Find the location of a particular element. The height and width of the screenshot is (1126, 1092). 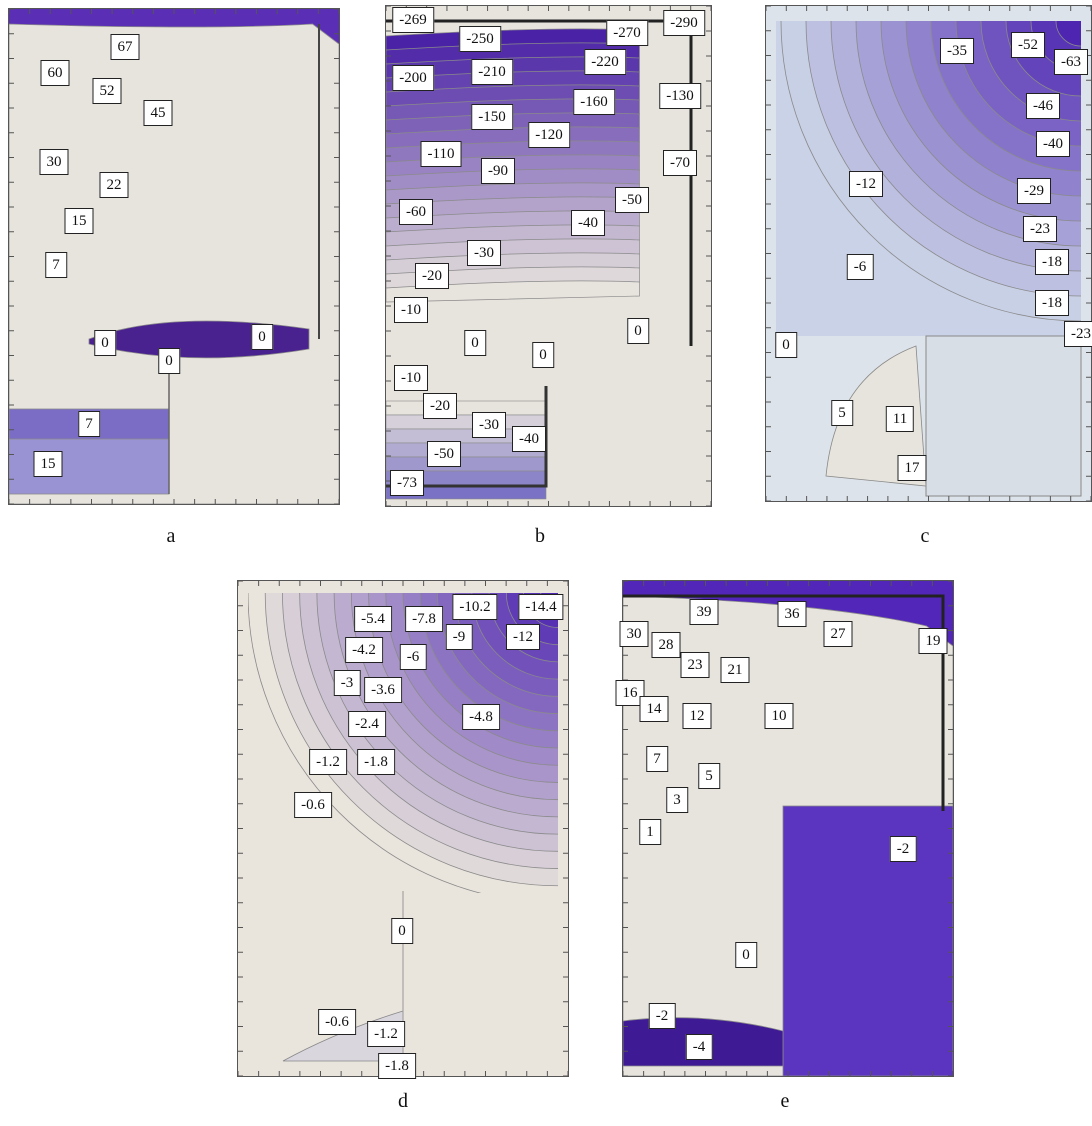

contour-label: -1.8 is located at coordinates (376, 762).